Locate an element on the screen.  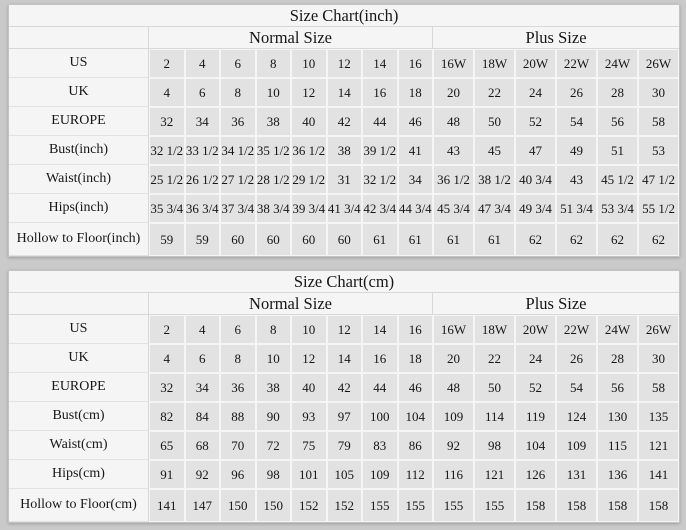
size-cell: 34 1/2 is located at coordinates (238, 150).